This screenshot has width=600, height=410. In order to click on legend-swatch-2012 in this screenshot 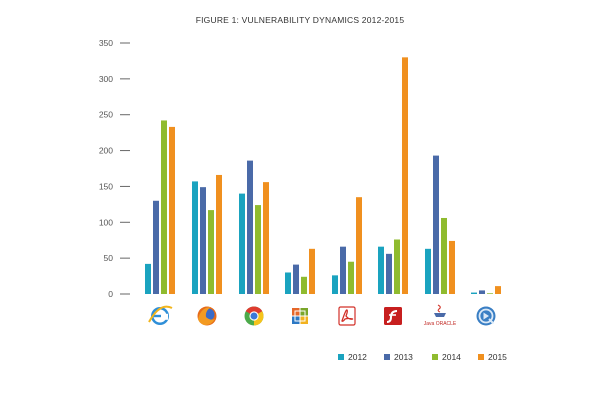, I will do `click(341, 357)`.